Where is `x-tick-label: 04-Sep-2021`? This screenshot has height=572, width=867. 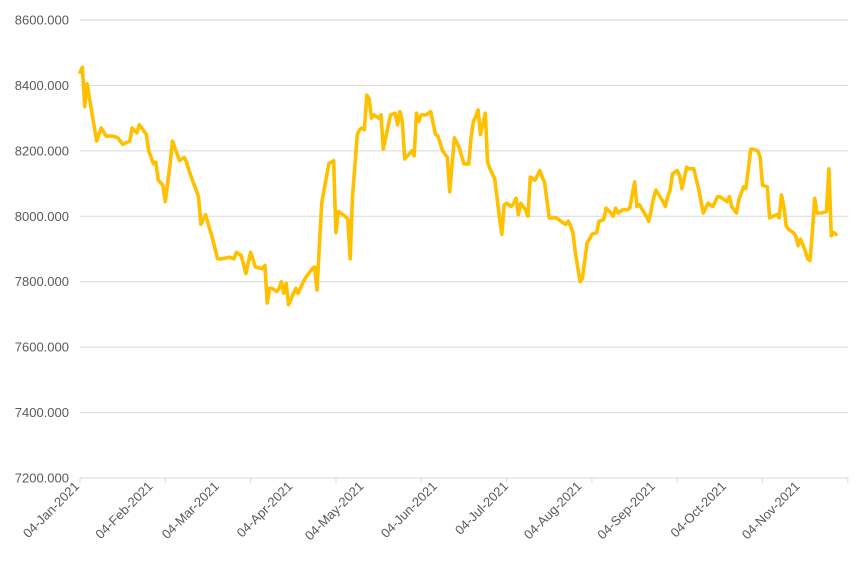 x-tick-label: 04-Sep-2021 is located at coordinates (626, 511).